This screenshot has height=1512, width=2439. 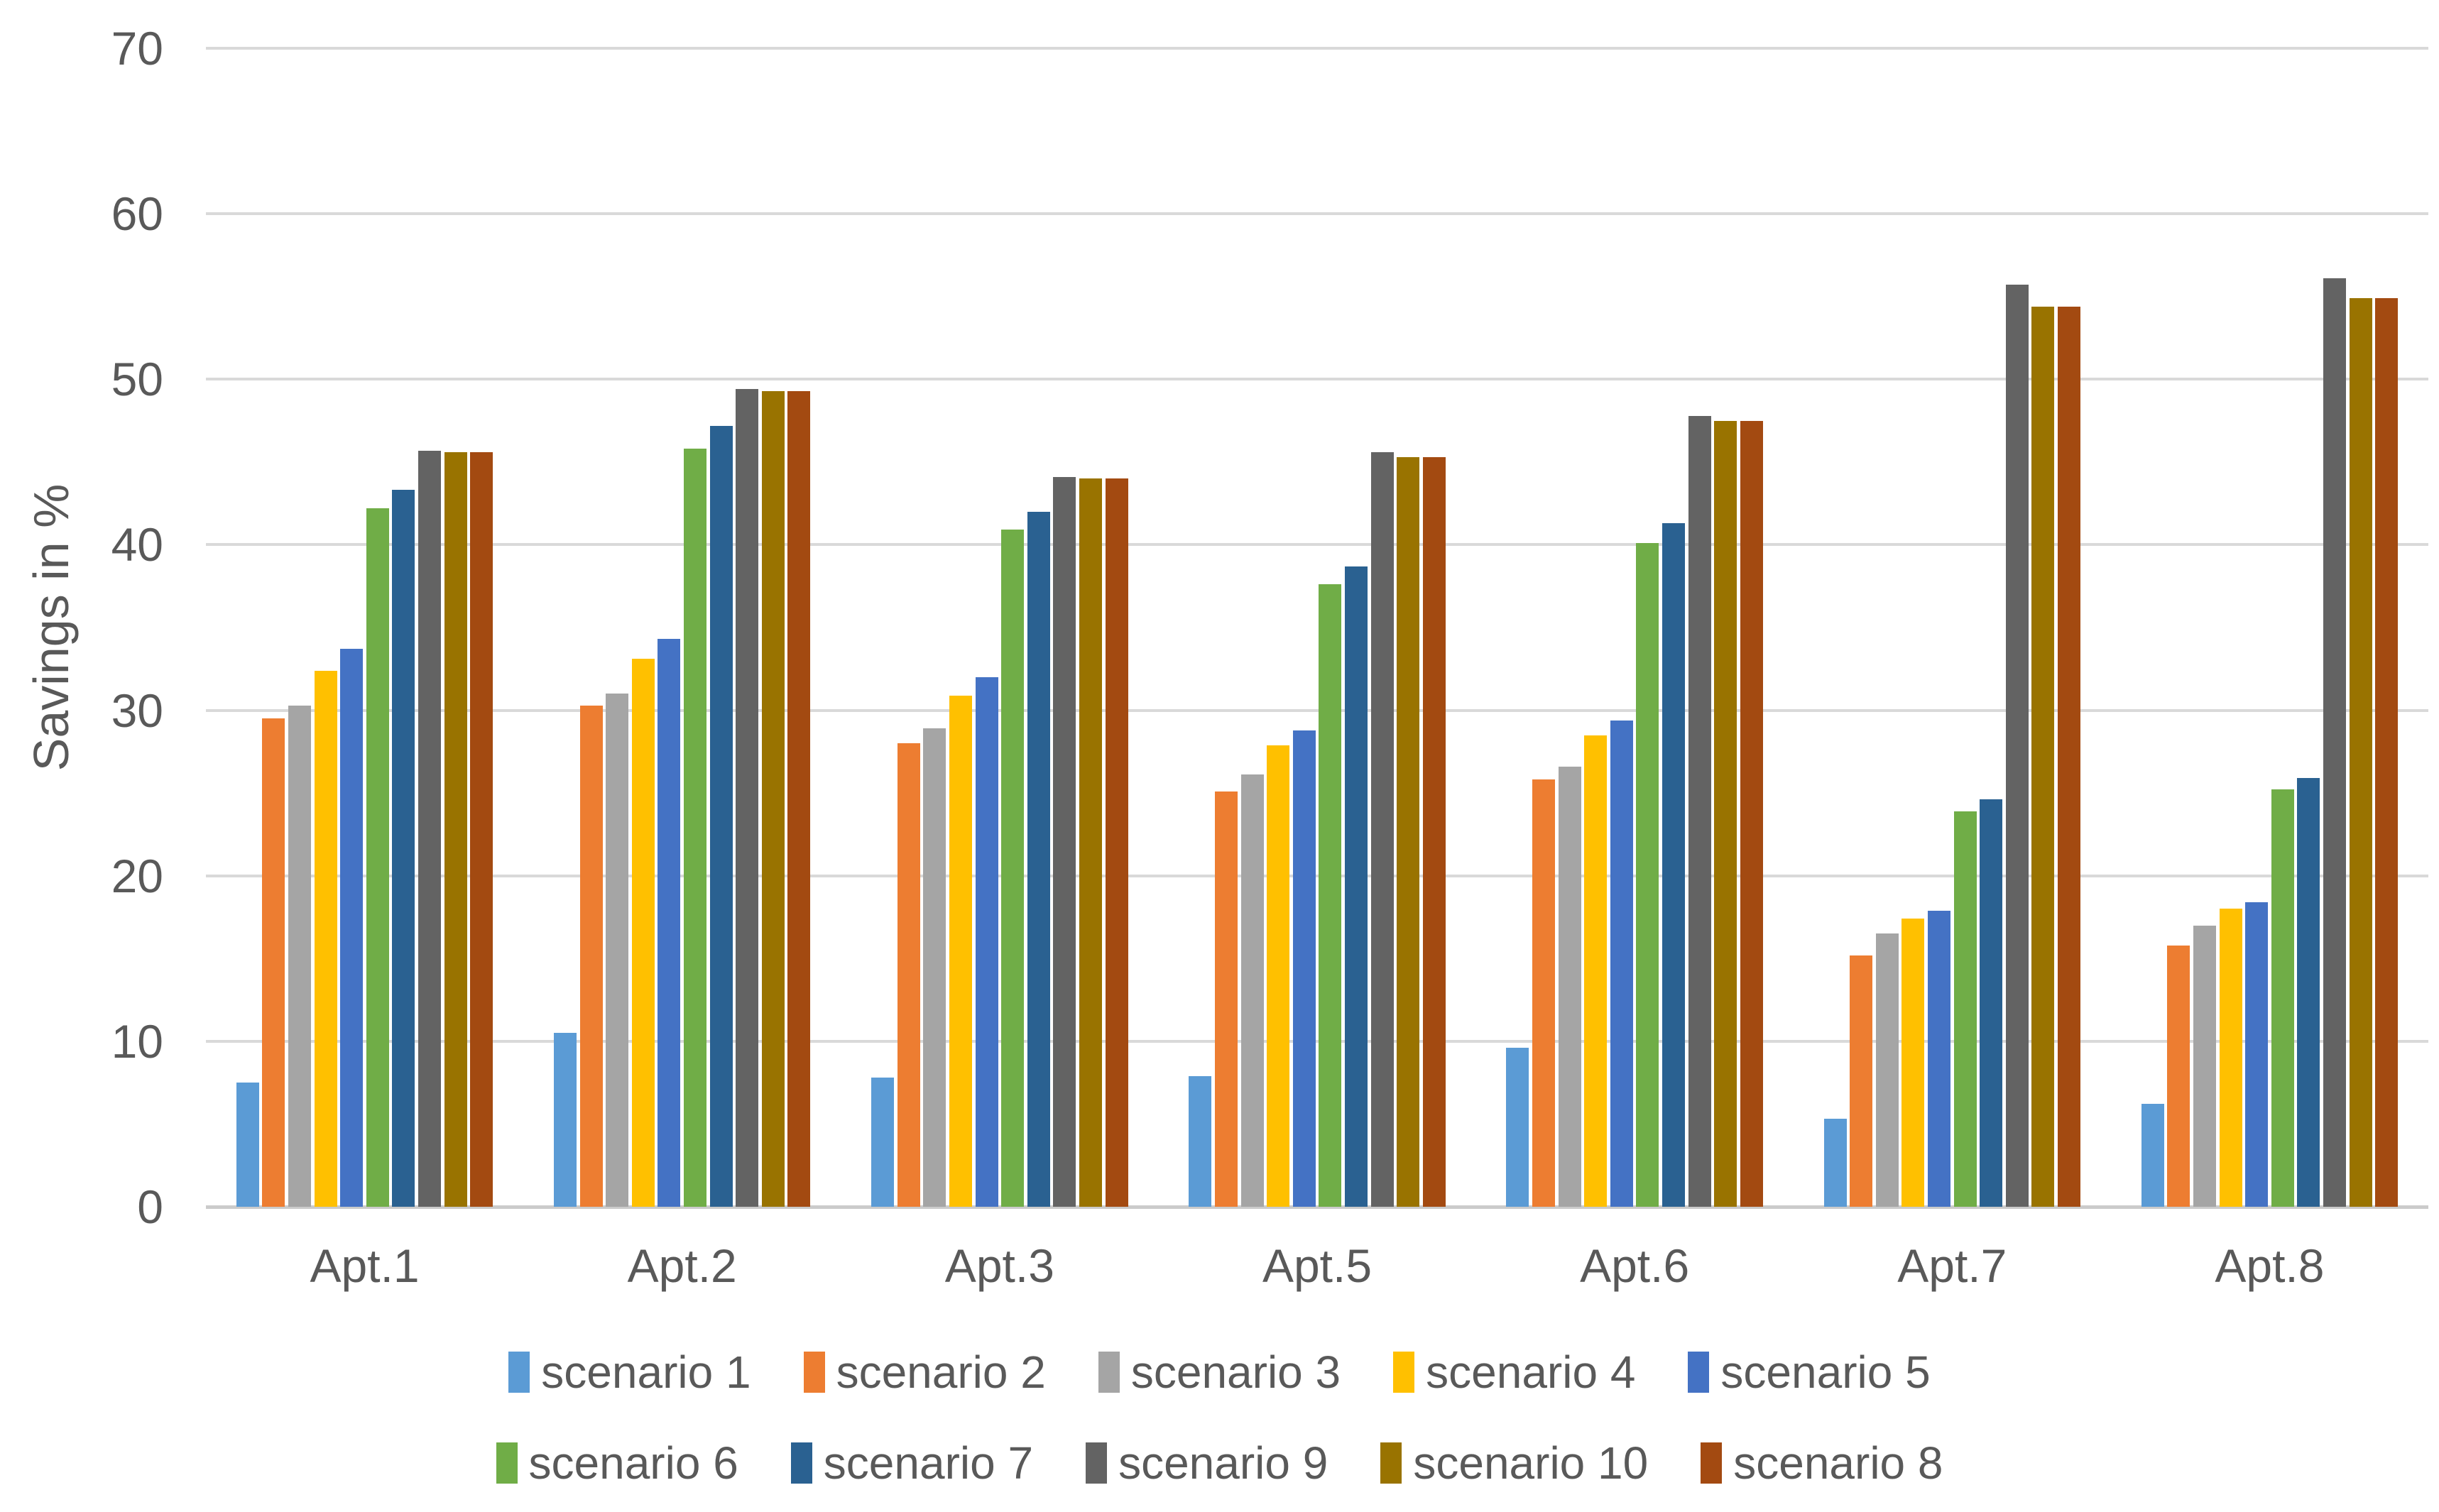 What do you see at coordinates (1822, 1463) in the screenshot?
I see `legend-item-scenario-8: scenario 8` at bounding box center [1822, 1463].